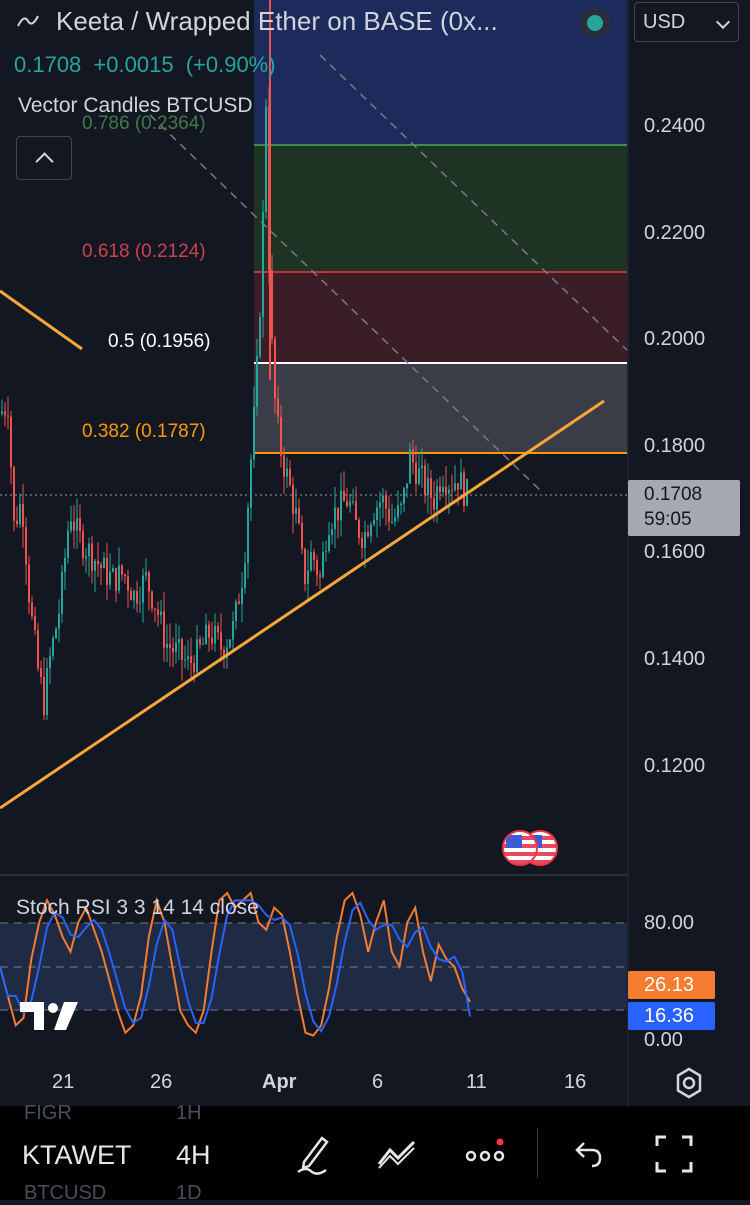 This screenshot has width=750, height=1205. I want to click on y-tick: 0.1800, so click(675, 446).